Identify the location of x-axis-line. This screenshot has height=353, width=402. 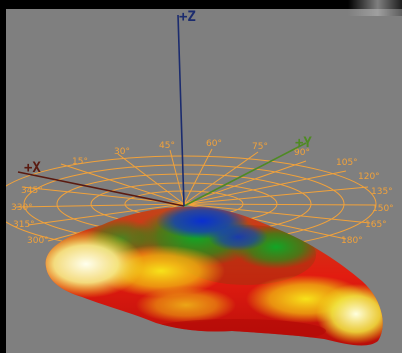
(101, 189).